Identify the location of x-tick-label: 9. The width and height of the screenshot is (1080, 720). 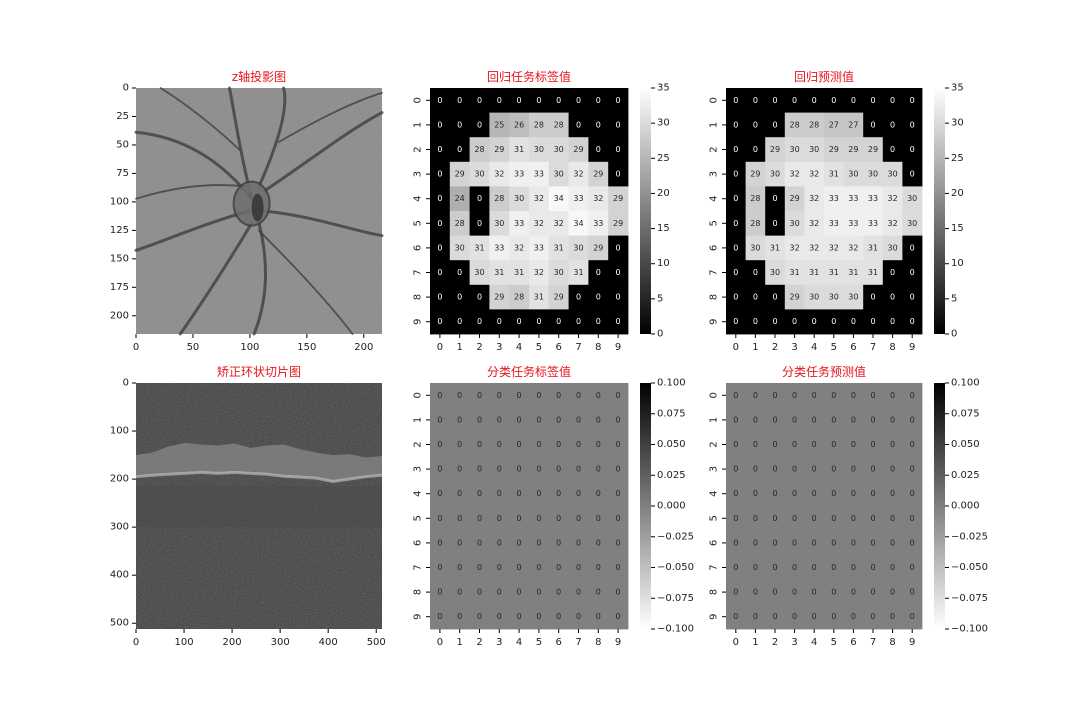
(618, 347).